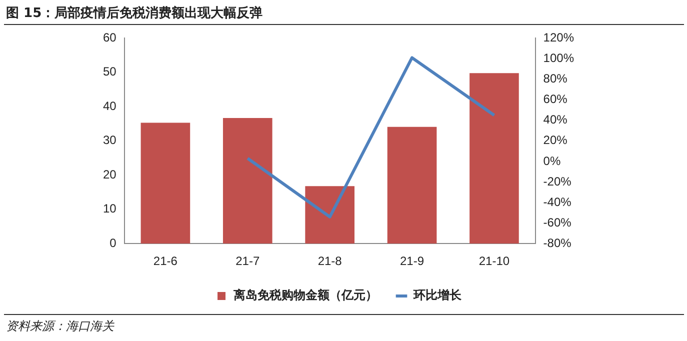 This screenshot has height=341, width=687. I want to click on y-tick-label: 40, so click(109, 105).